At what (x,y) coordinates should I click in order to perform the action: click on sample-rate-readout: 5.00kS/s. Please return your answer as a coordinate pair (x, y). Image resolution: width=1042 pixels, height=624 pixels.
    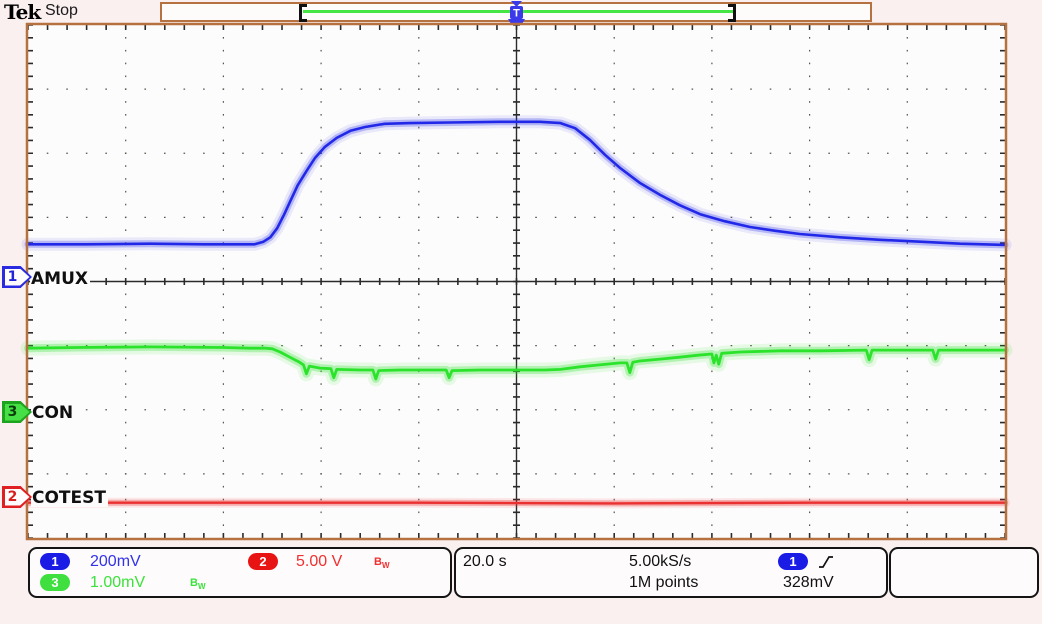
    Looking at the image, I should click on (660, 561).